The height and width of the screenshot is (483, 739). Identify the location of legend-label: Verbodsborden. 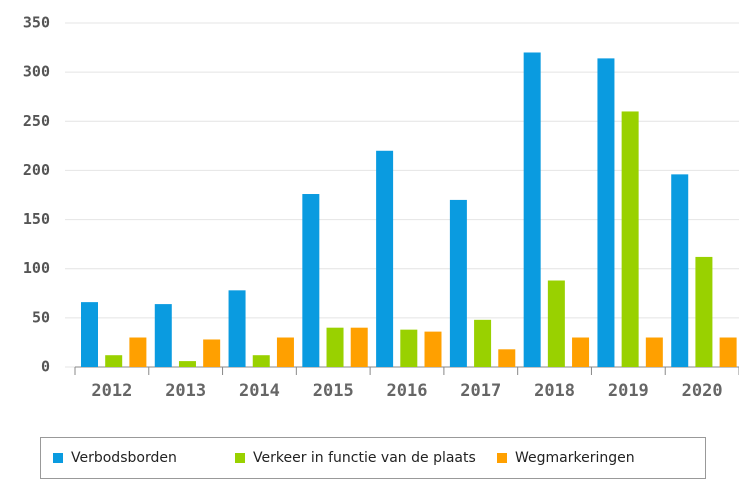
(124, 458).